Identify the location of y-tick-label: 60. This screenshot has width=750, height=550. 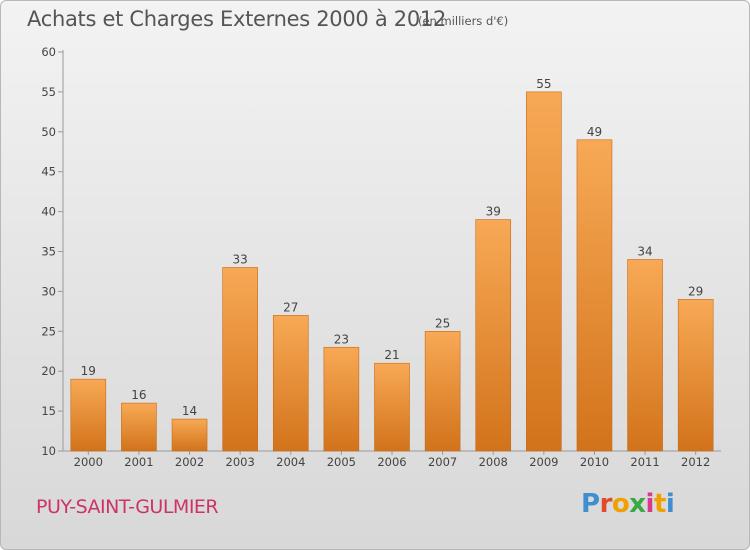
(48, 52).